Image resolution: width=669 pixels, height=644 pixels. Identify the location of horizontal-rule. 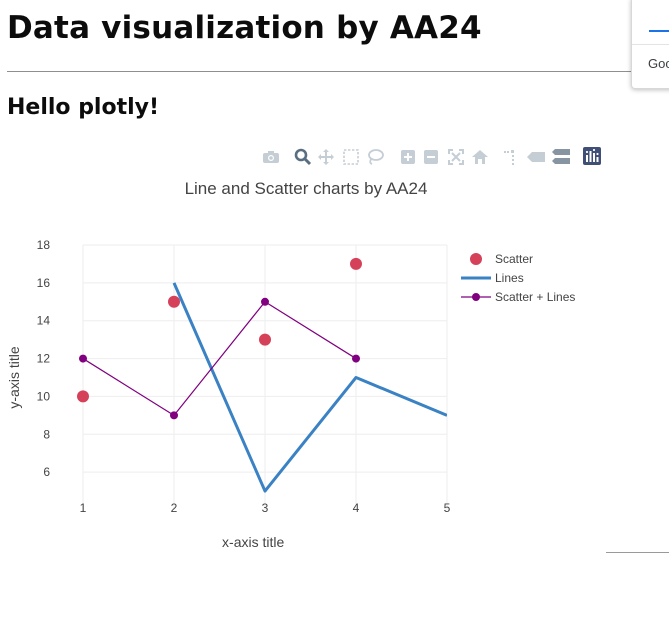
(338, 71).